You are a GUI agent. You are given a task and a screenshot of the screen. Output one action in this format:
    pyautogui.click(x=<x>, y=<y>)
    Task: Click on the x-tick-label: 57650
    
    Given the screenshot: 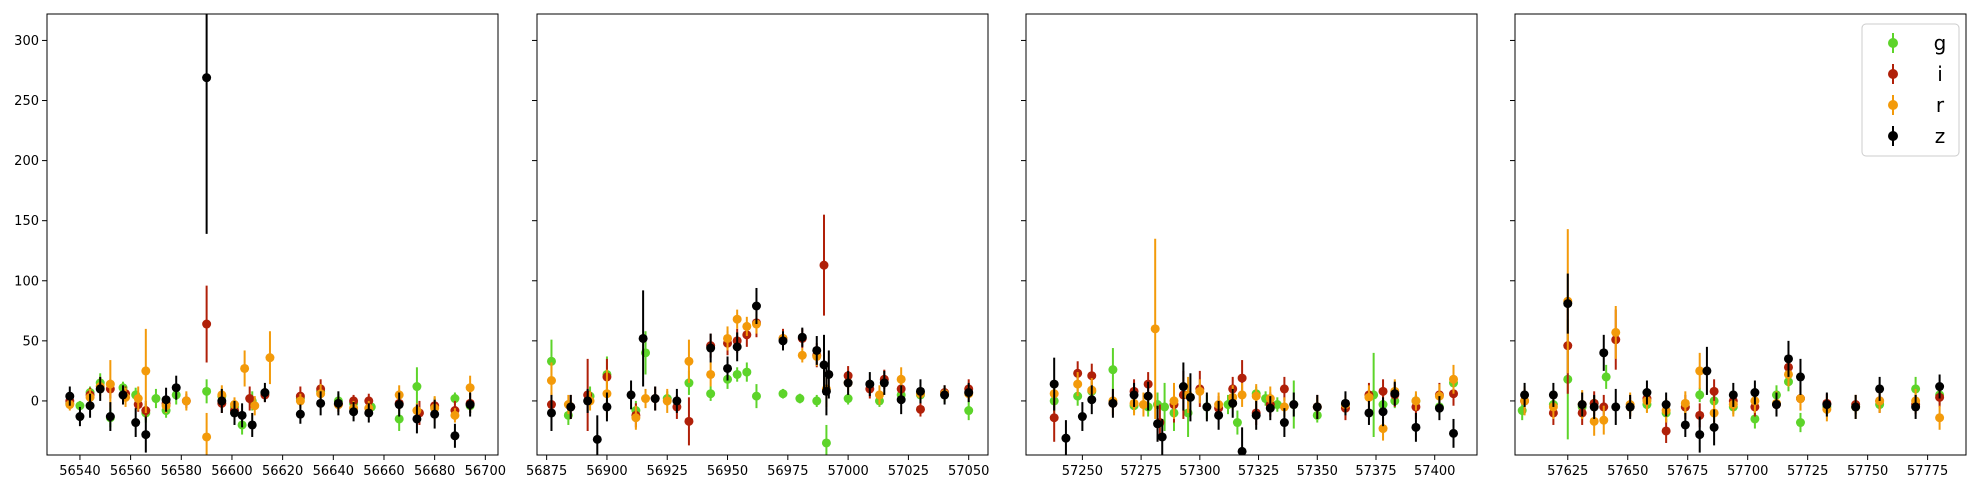 What is the action you would take?
    pyautogui.click(x=1627, y=471)
    